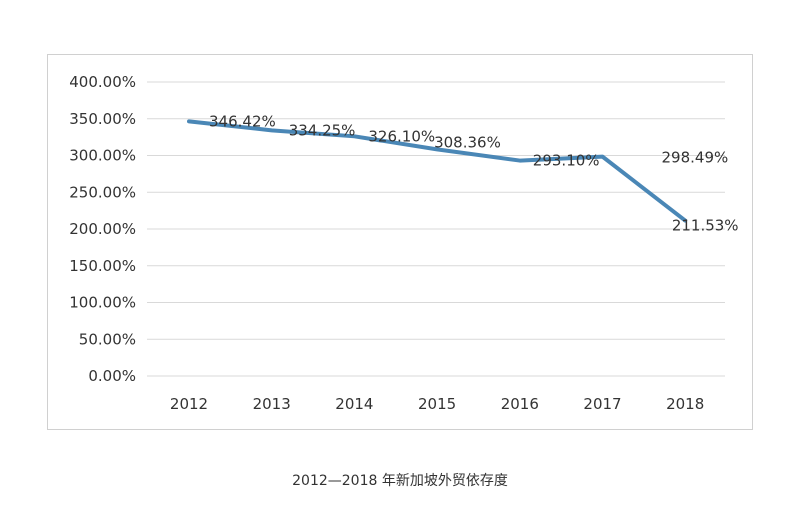 Image resolution: width=800 pixels, height=520 pixels. I want to click on x-axis-tick-labels: 2012 2013 2014 2015 2016 2017 2018, so click(437, 404).